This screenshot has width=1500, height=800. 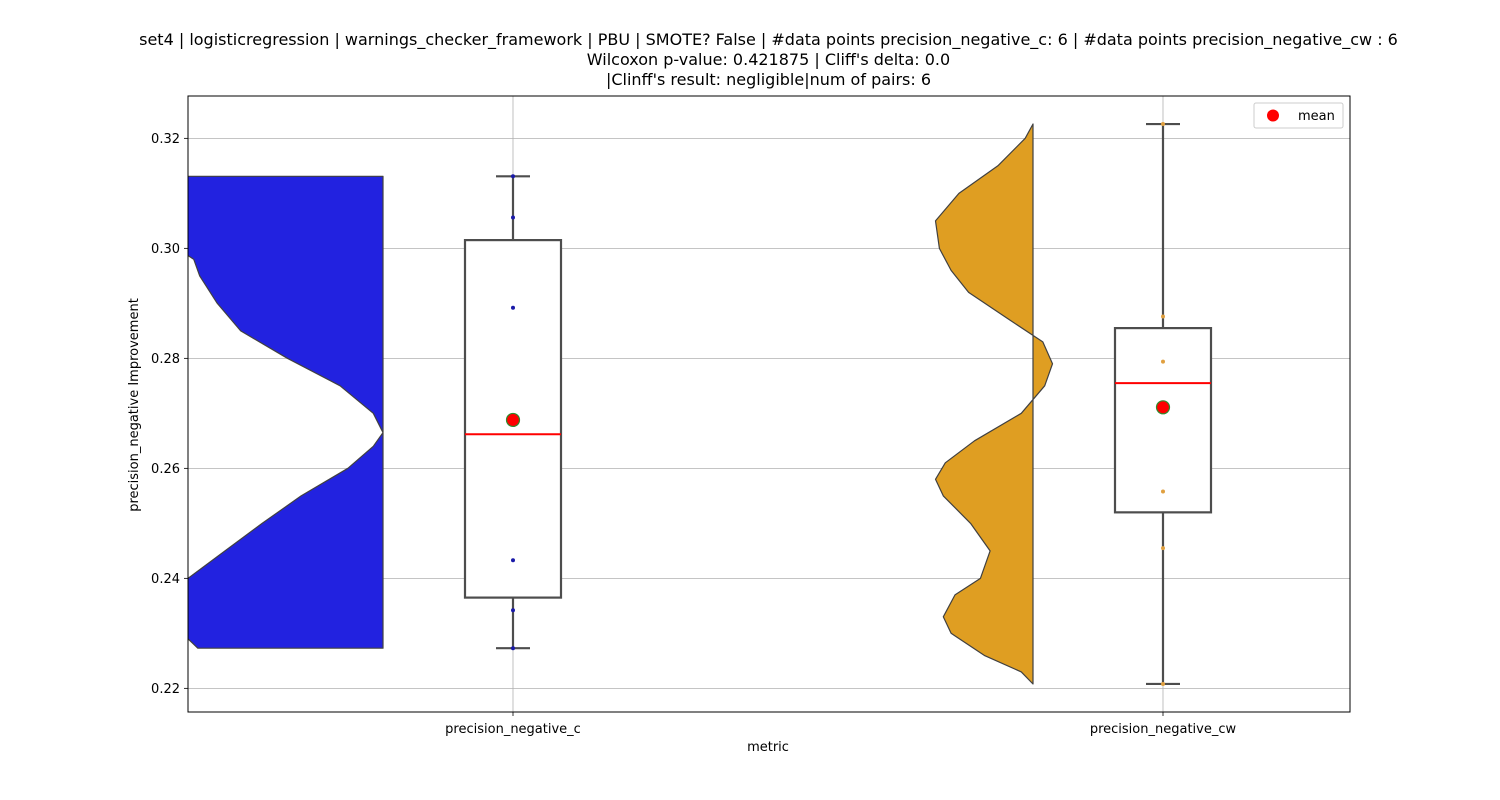 What do you see at coordinates (1316, 116) in the screenshot?
I see `legend-mean-label: mean` at bounding box center [1316, 116].